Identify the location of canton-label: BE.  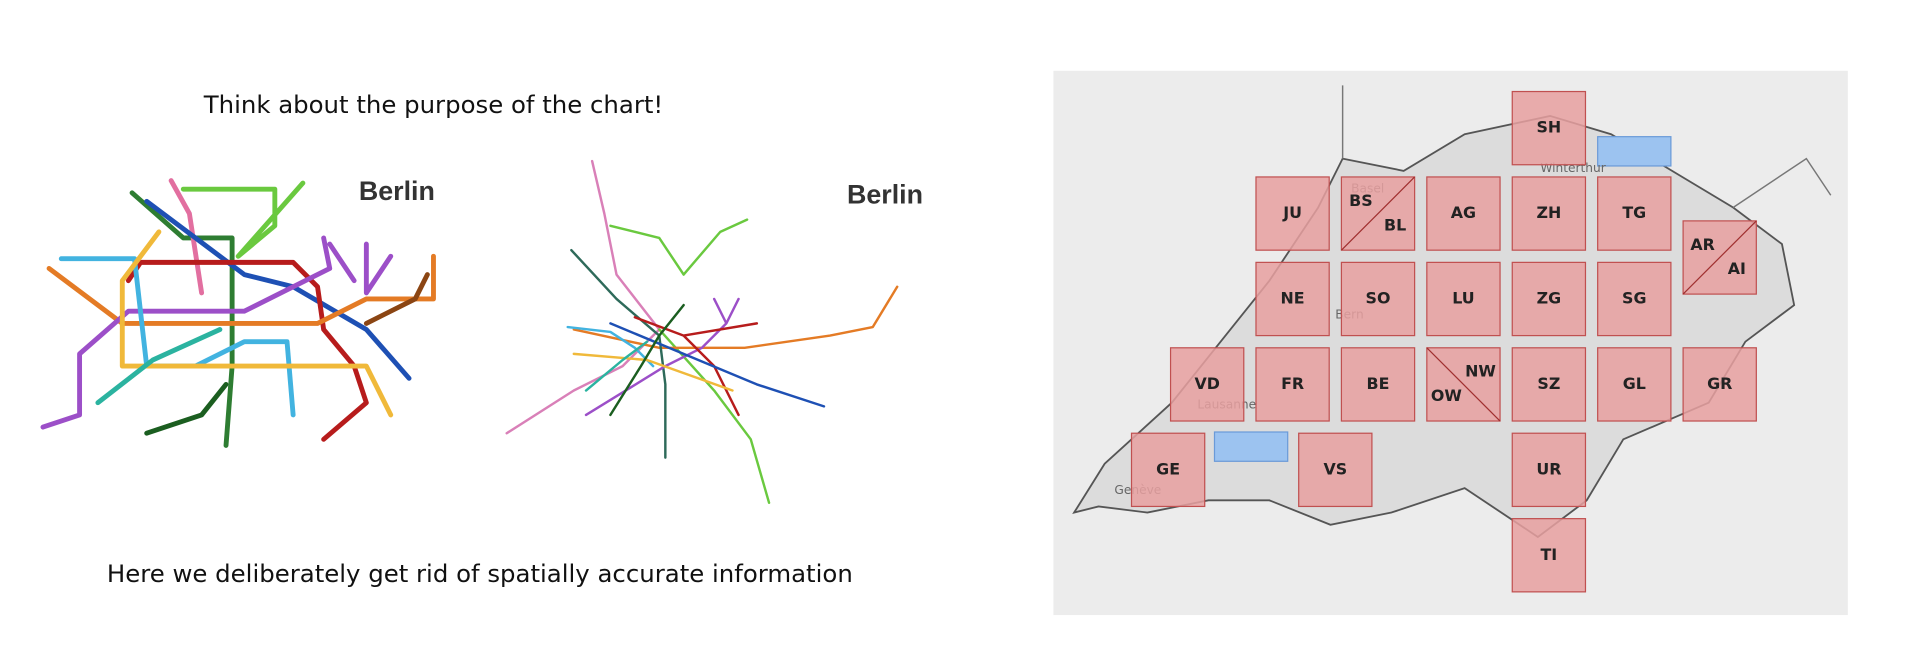
(1378, 383).